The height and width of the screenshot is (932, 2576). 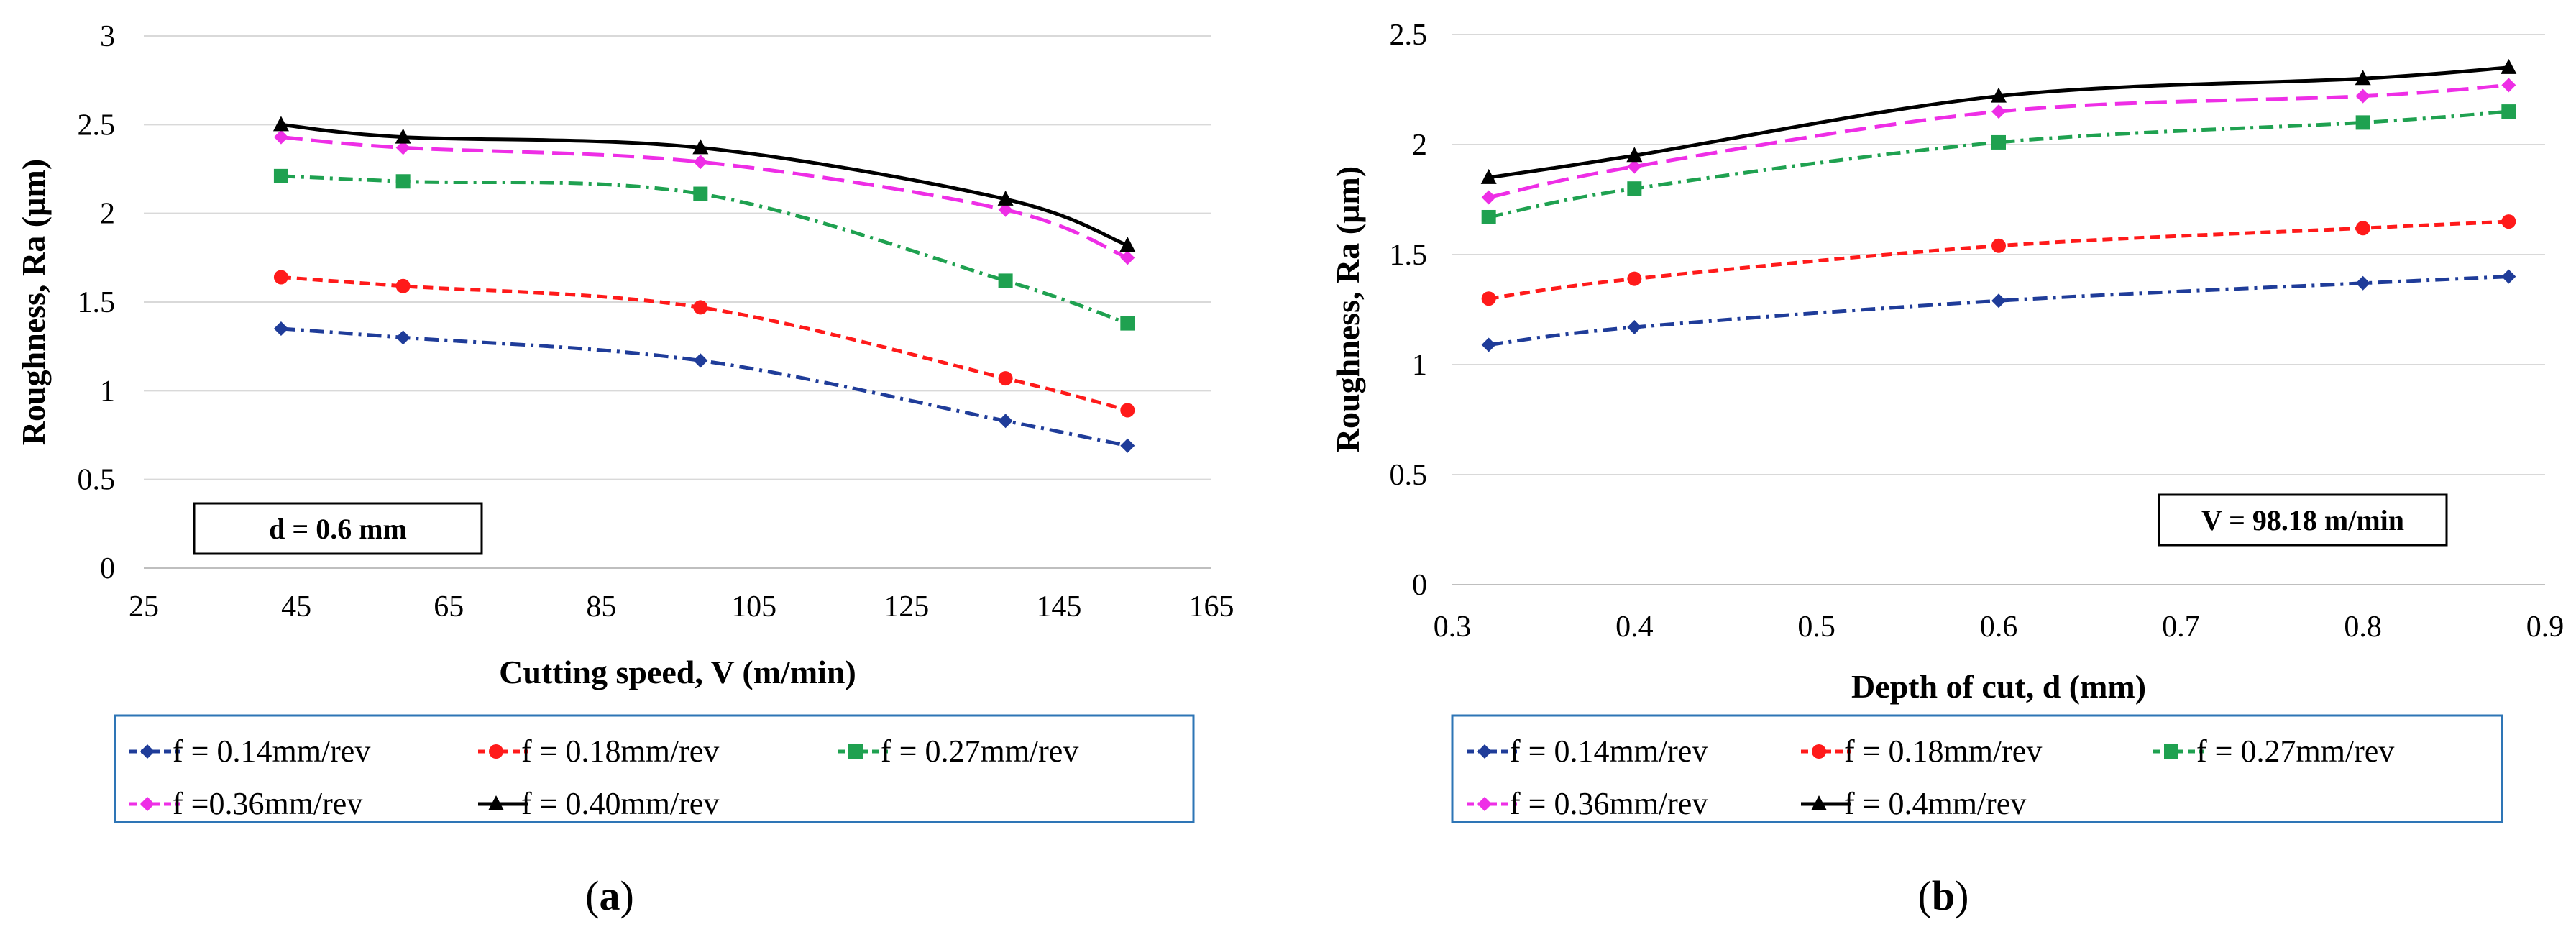 What do you see at coordinates (1999, 627) in the screenshot?
I see `x-tick-label: 0.6` at bounding box center [1999, 627].